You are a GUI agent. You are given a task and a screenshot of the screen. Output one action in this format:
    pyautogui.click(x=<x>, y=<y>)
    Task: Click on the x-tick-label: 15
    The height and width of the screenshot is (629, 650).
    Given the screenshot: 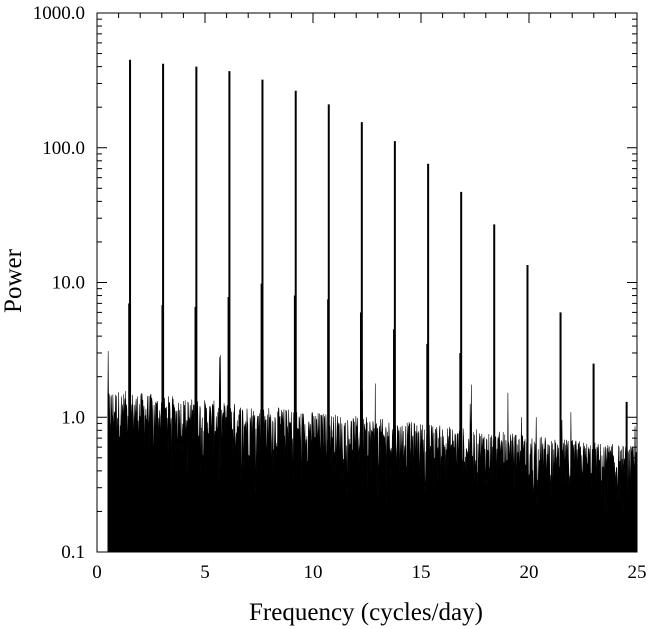 What is the action you would take?
    pyautogui.click(x=421, y=572)
    